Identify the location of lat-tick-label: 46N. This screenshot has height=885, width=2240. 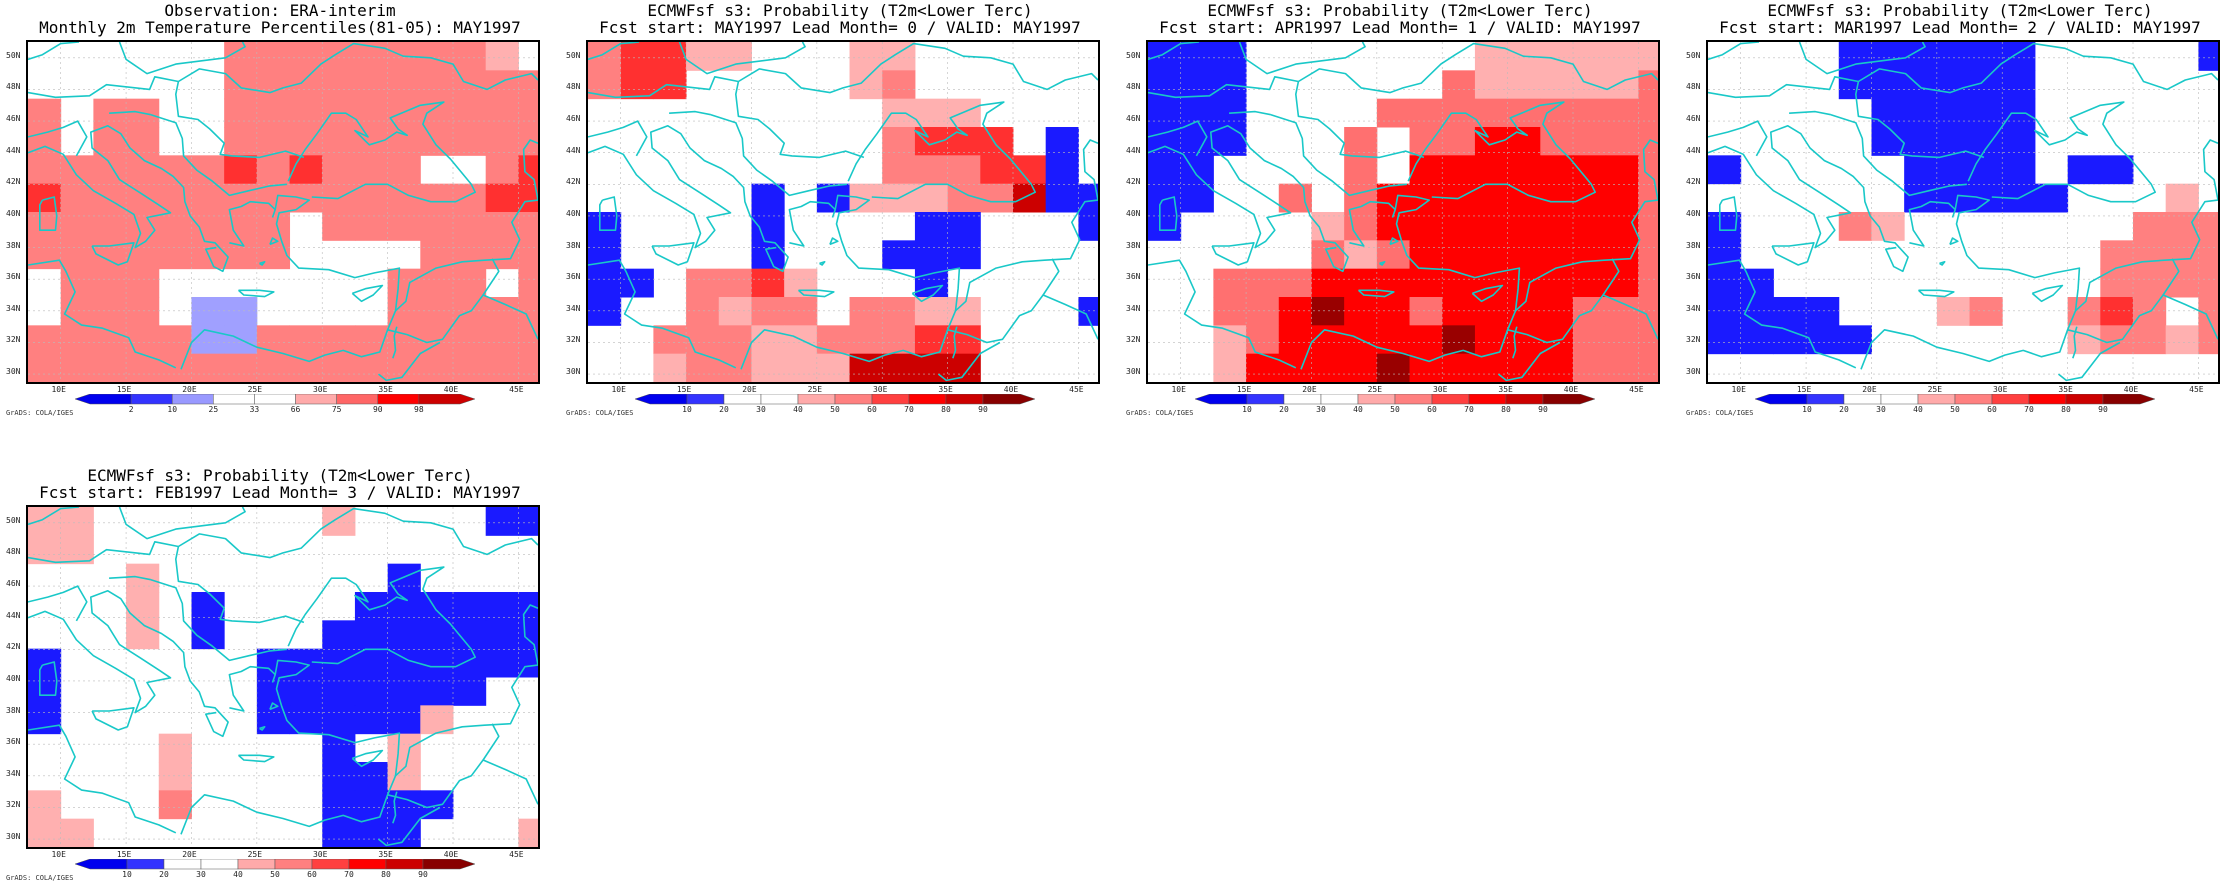
(1693, 119).